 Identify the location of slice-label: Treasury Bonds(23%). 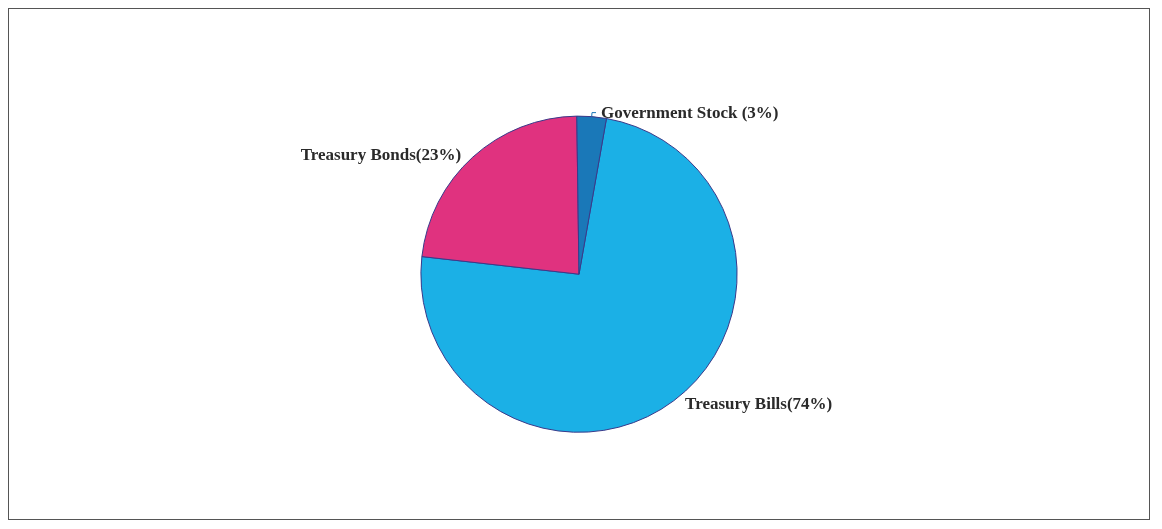
(381, 154).